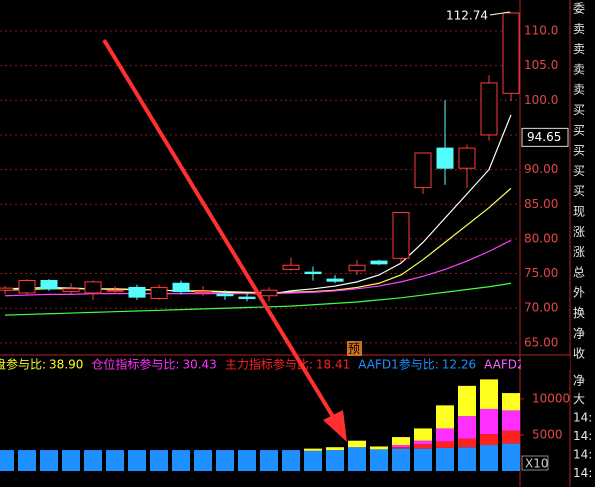  I want to click on side-label: 总, so click(579, 272).